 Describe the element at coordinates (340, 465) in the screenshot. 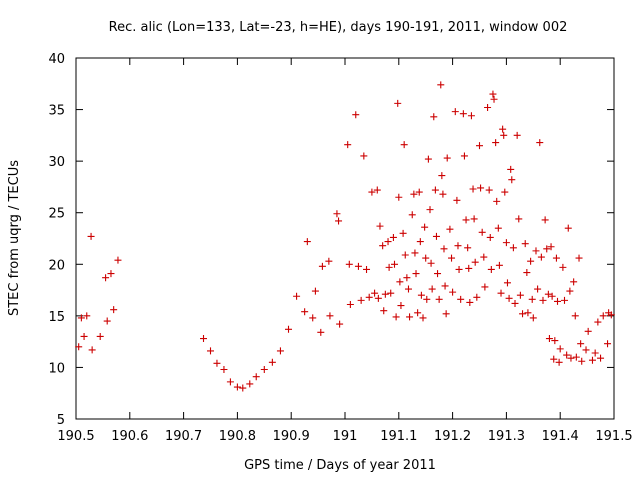

I see `x-axis-label: GPS time / Days of year 2011` at that location.